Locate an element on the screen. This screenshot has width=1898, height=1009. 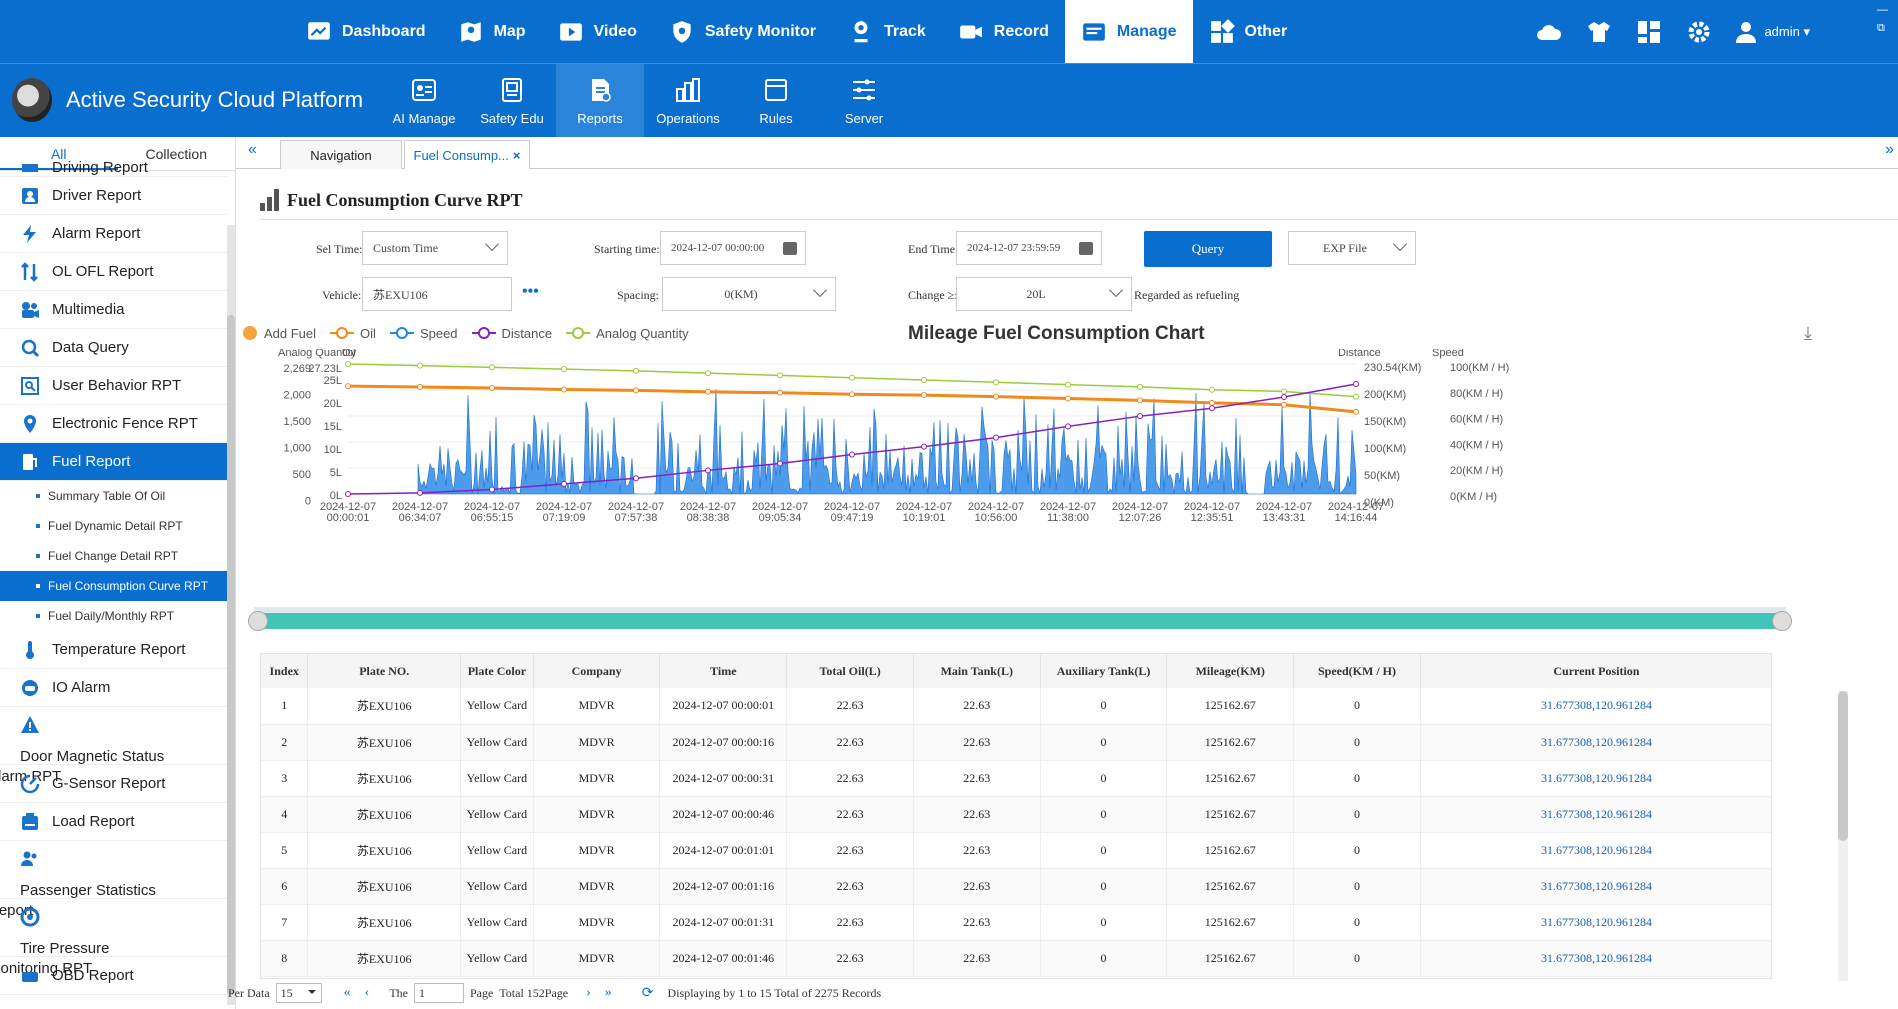
nav-video: Video is located at coordinates (597, 31).